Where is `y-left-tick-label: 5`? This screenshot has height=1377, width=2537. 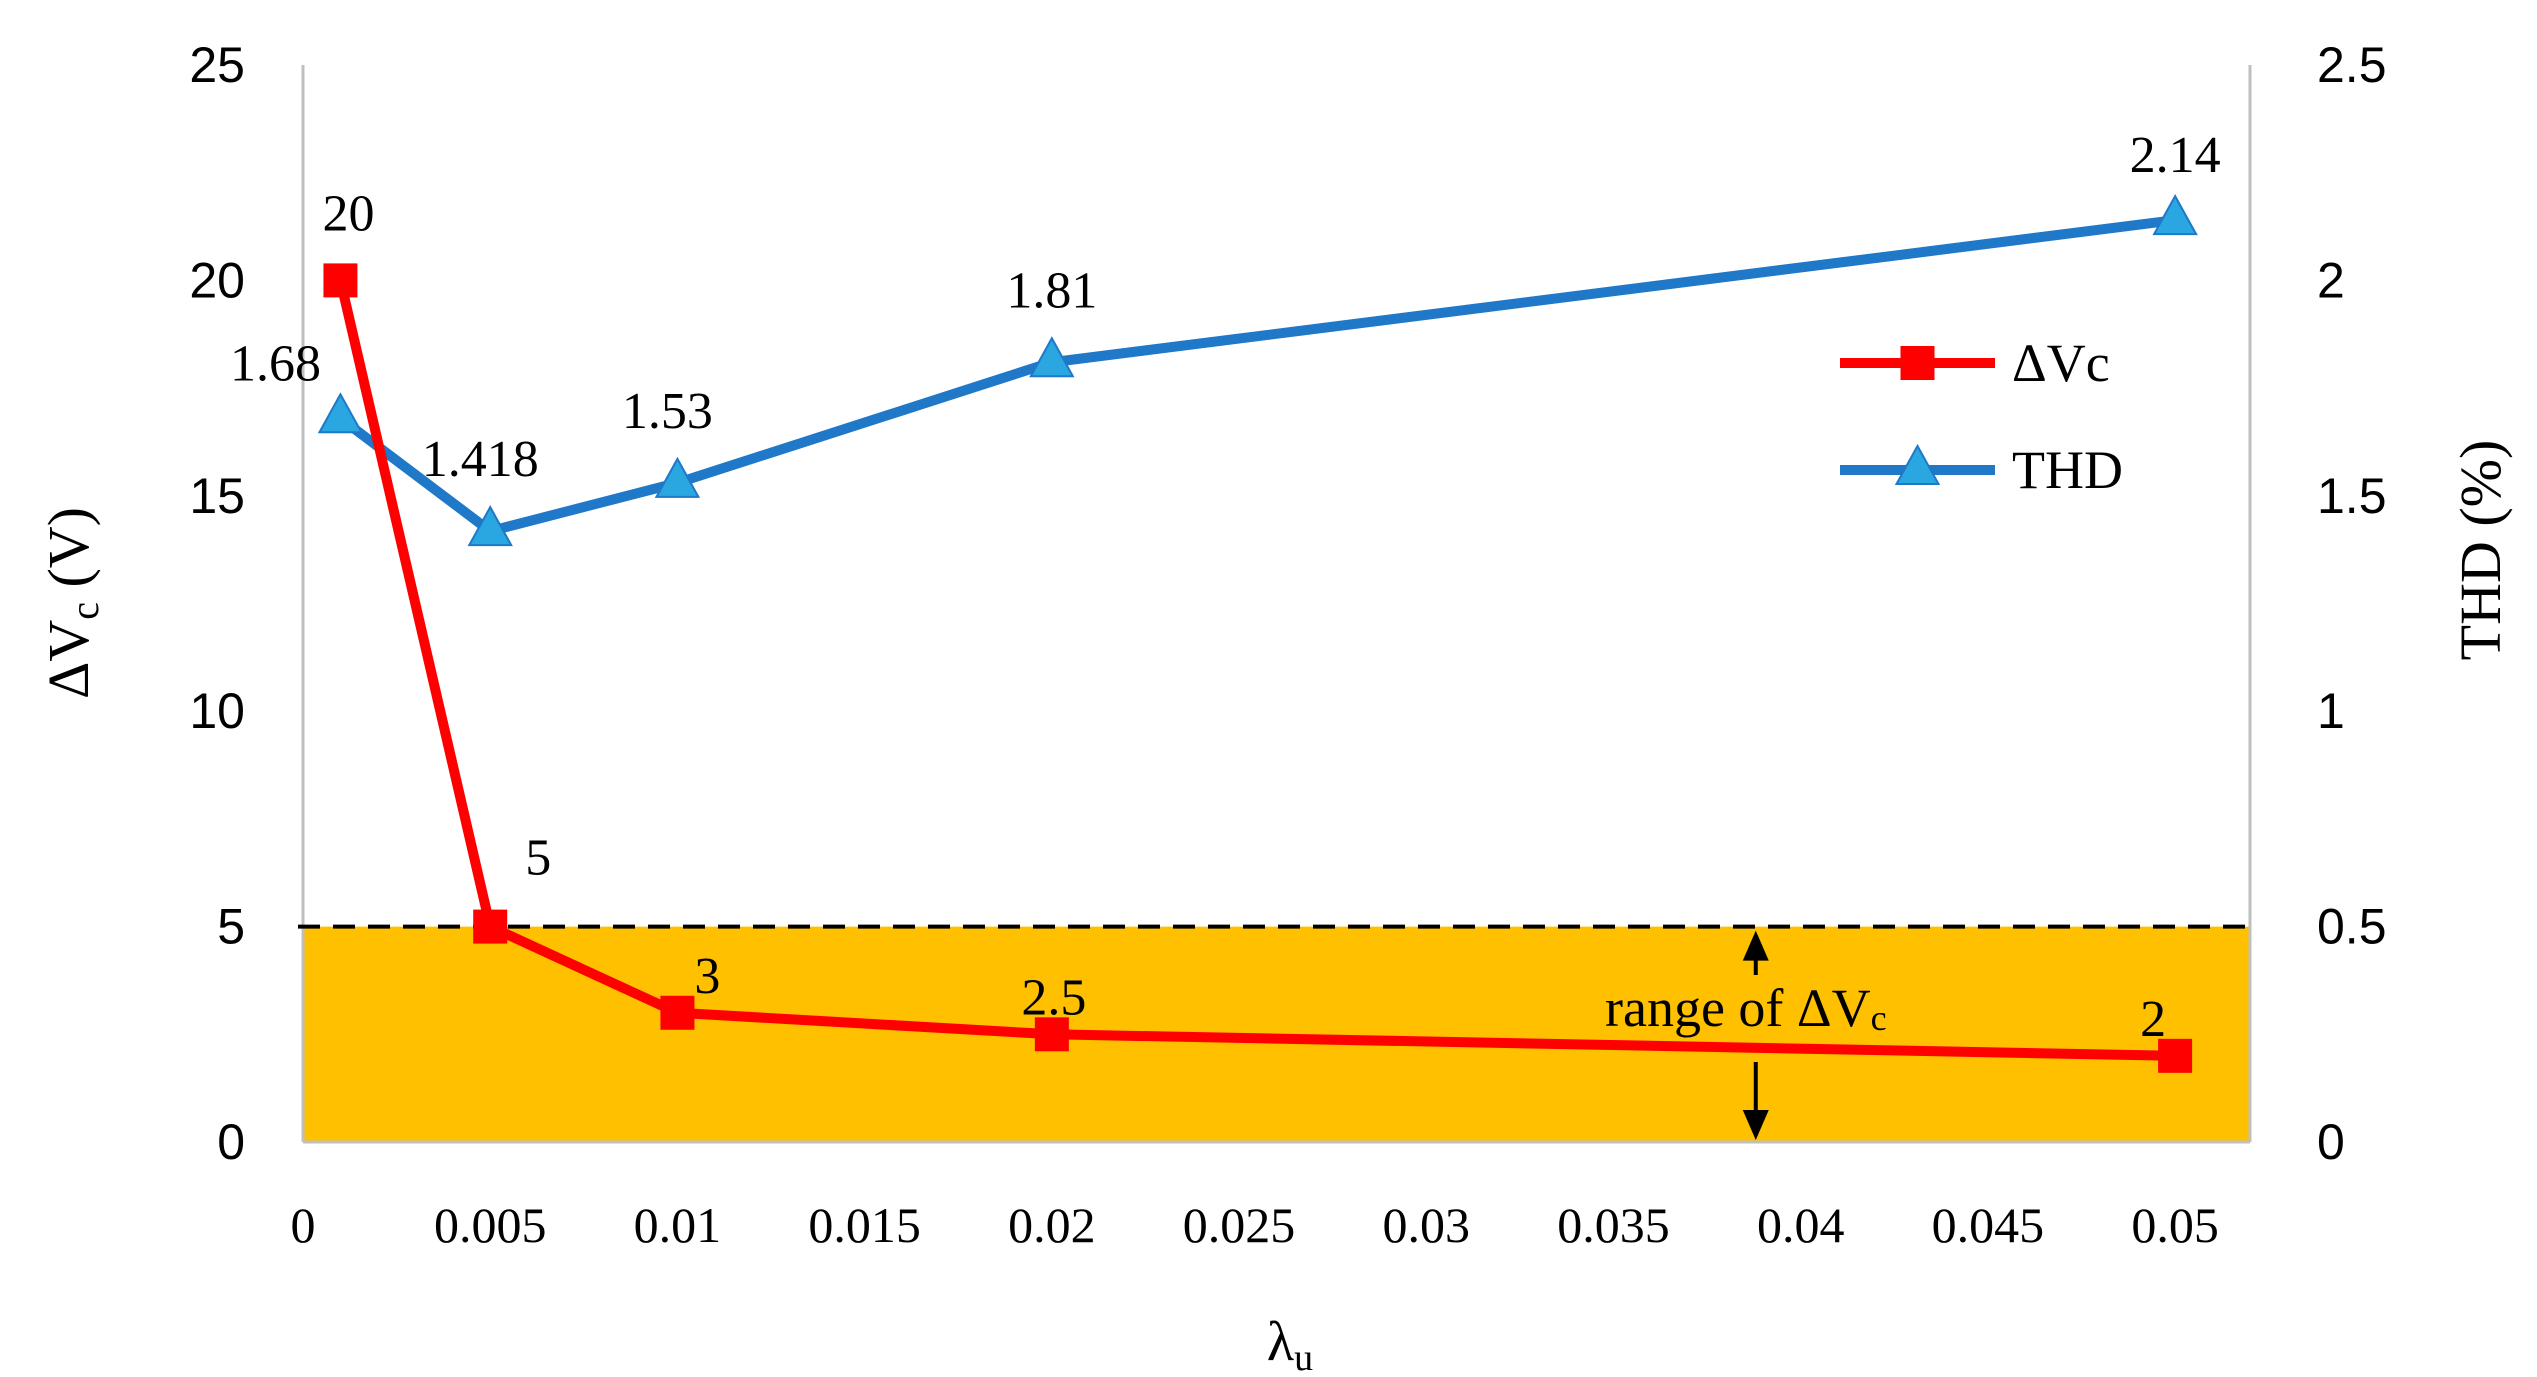 y-left-tick-label: 5 is located at coordinates (231, 927).